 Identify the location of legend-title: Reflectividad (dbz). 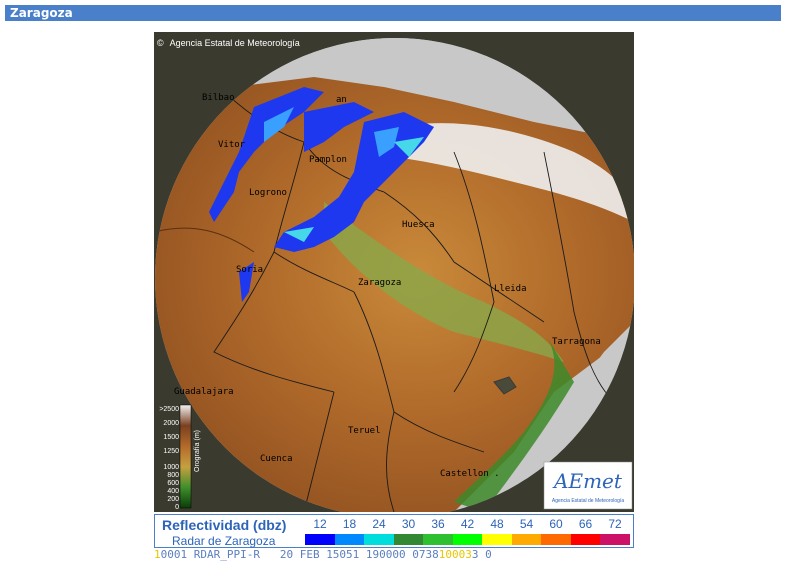
(224, 525).